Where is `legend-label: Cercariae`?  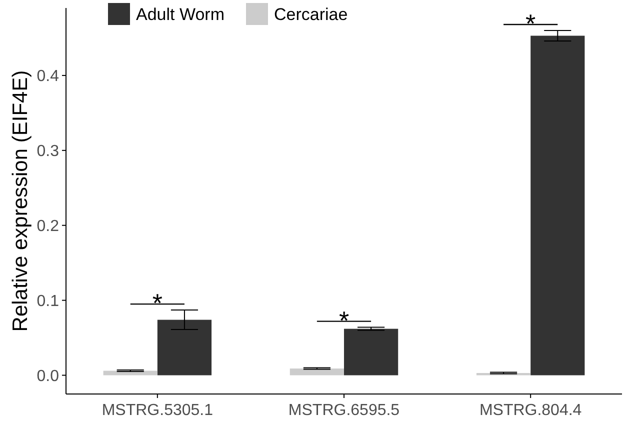
legend-label: Cercariae is located at coordinates (311, 14).